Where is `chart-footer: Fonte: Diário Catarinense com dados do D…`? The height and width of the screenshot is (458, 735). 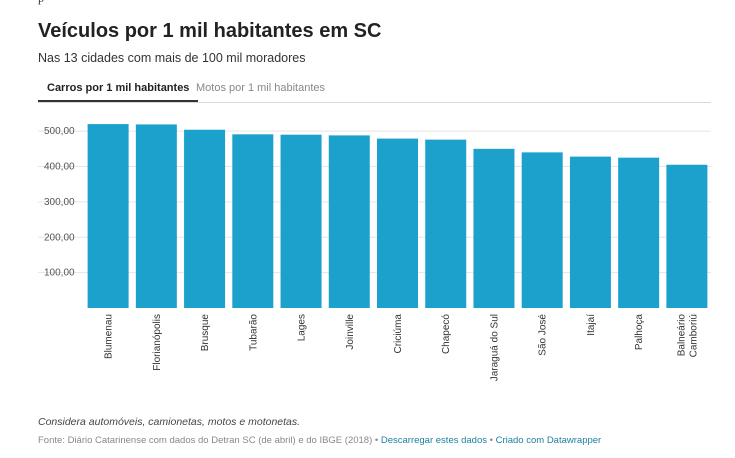 chart-footer: Fonte: Diário Catarinense com dados do D… is located at coordinates (319, 440).